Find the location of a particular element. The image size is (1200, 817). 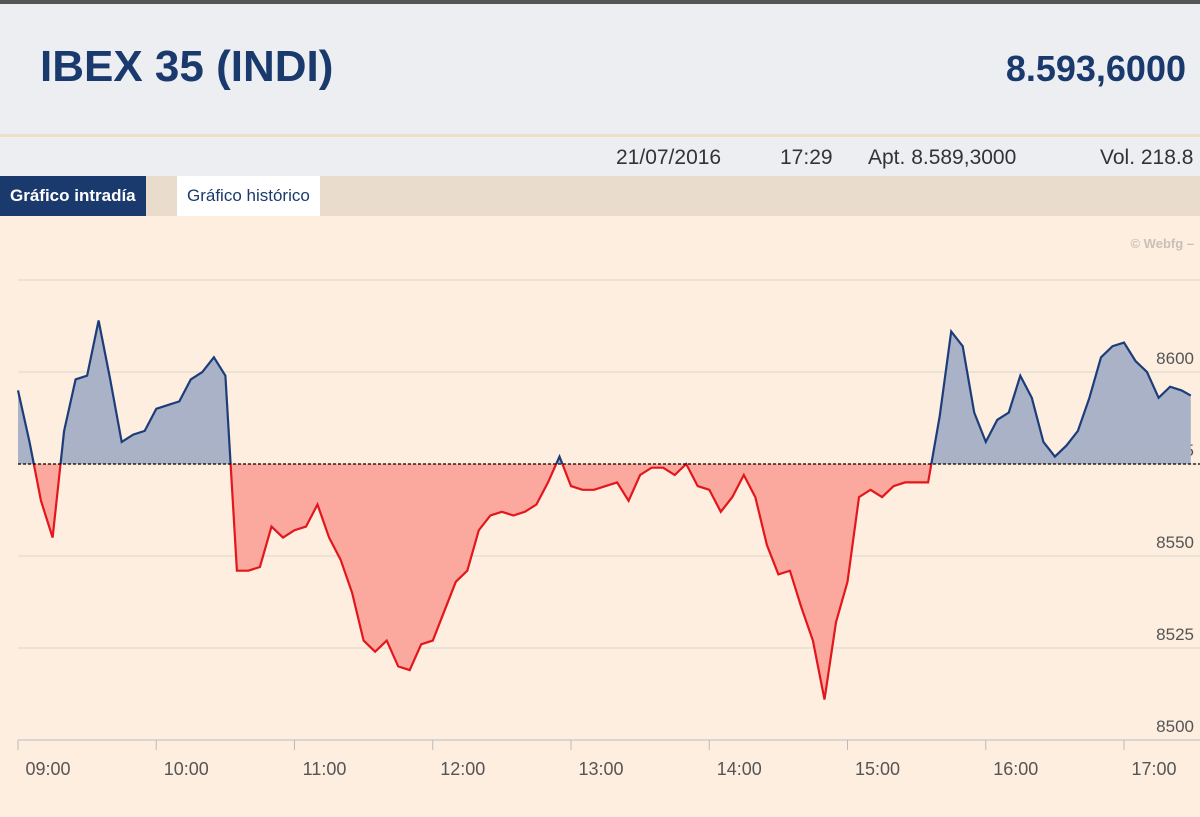

x-tick-label: 12:00 is located at coordinates (462, 769).